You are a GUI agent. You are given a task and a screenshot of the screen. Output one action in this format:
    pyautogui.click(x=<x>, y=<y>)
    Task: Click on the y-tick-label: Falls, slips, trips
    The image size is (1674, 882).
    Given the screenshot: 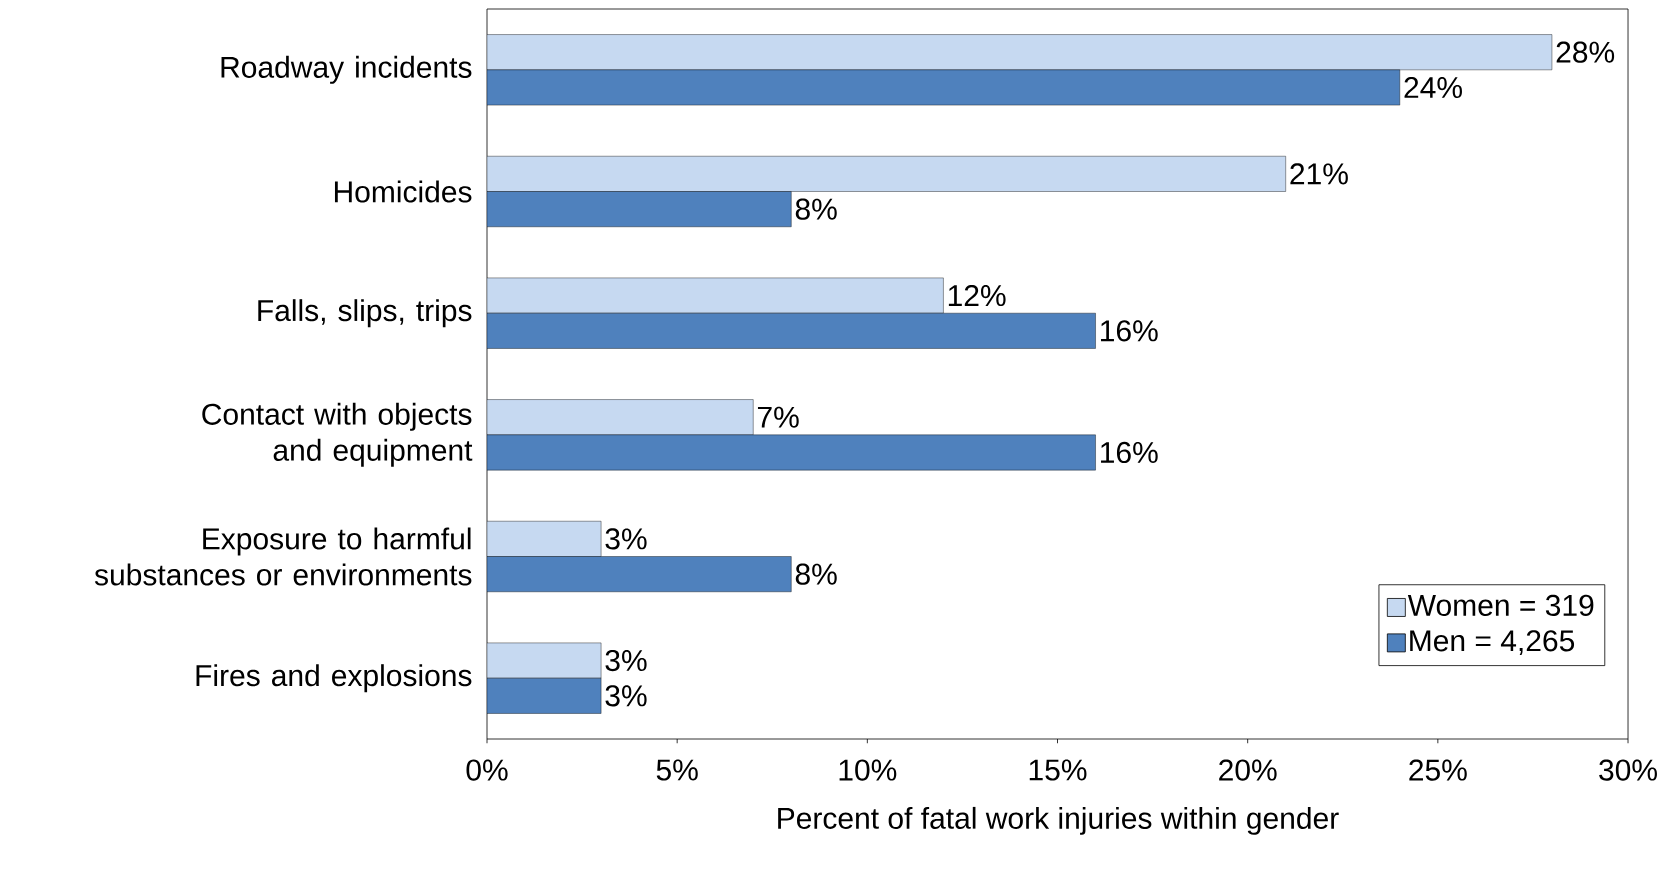 What is the action you would take?
    pyautogui.click(x=365, y=313)
    